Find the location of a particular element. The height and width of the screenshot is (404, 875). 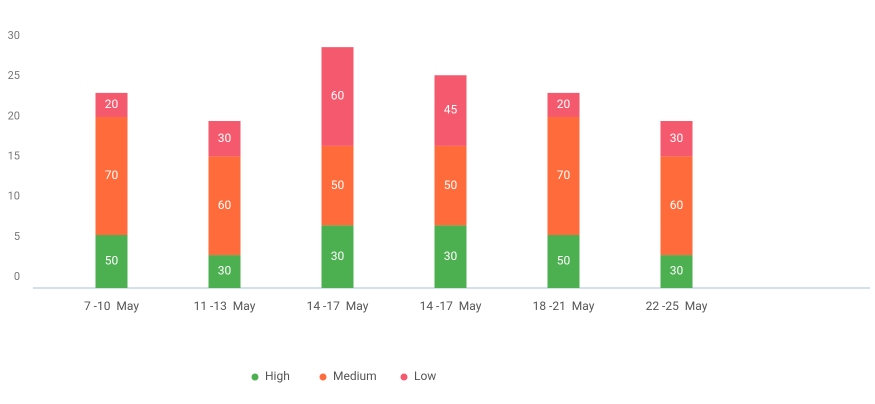

y-tick-label: 25 is located at coordinates (14, 75).